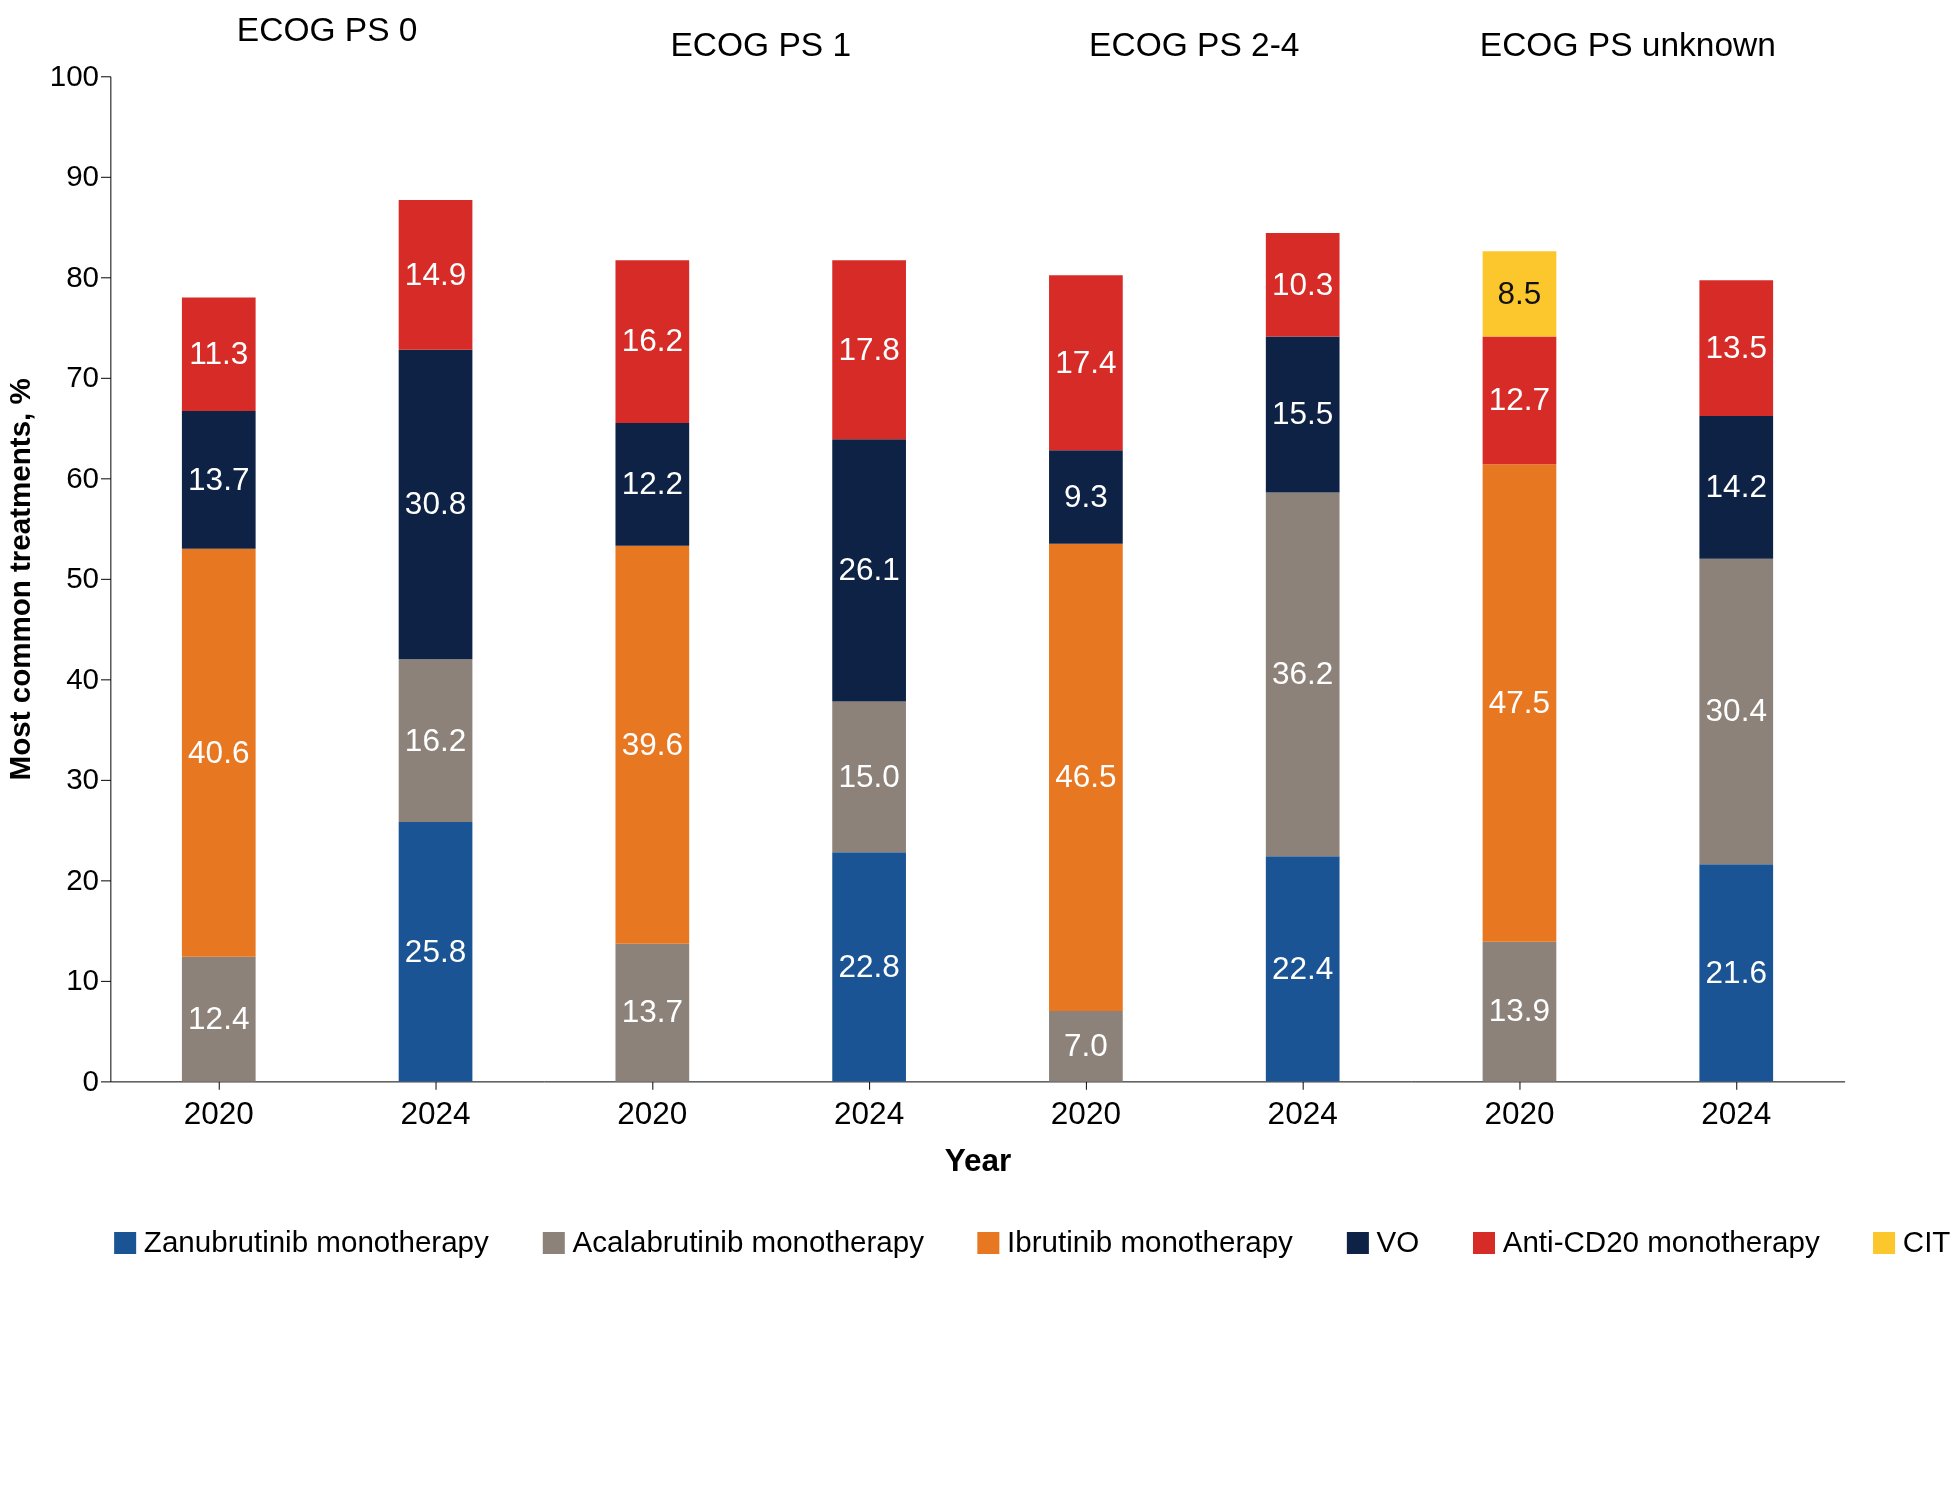  I want to click on y-tick-label: 60, so click(83, 477).